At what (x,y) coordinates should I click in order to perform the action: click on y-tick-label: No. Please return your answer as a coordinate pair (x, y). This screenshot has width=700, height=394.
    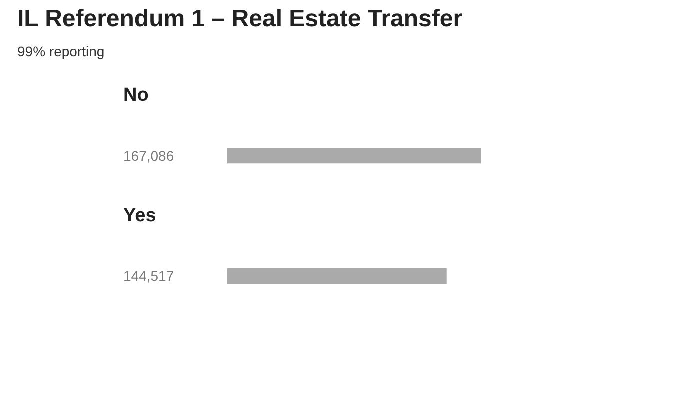
    Looking at the image, I should click on (136, 95).